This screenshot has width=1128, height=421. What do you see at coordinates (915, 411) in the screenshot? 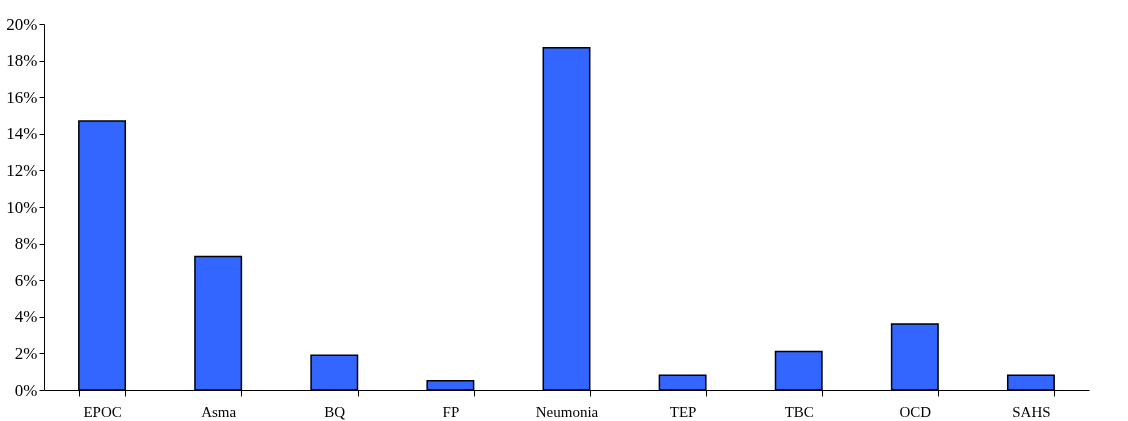
I see `x-tick-label: OCD` at bounding box center [915, 411].